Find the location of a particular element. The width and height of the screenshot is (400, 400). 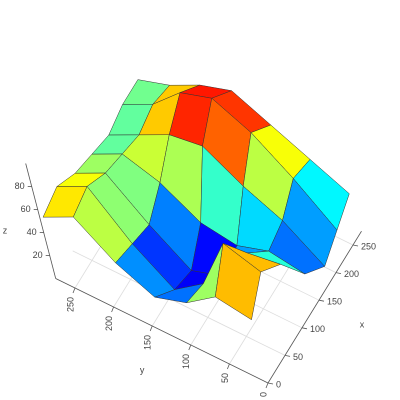

y-tick-label: 100 is located at coordinates (186, 361).